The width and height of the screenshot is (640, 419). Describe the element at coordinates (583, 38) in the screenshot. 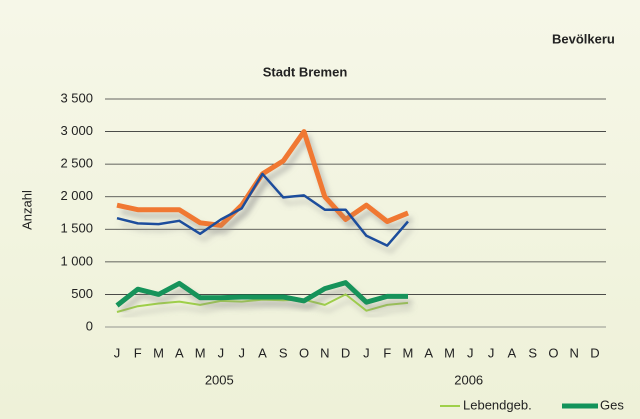

I see `header: Bevölkeru` at that location.